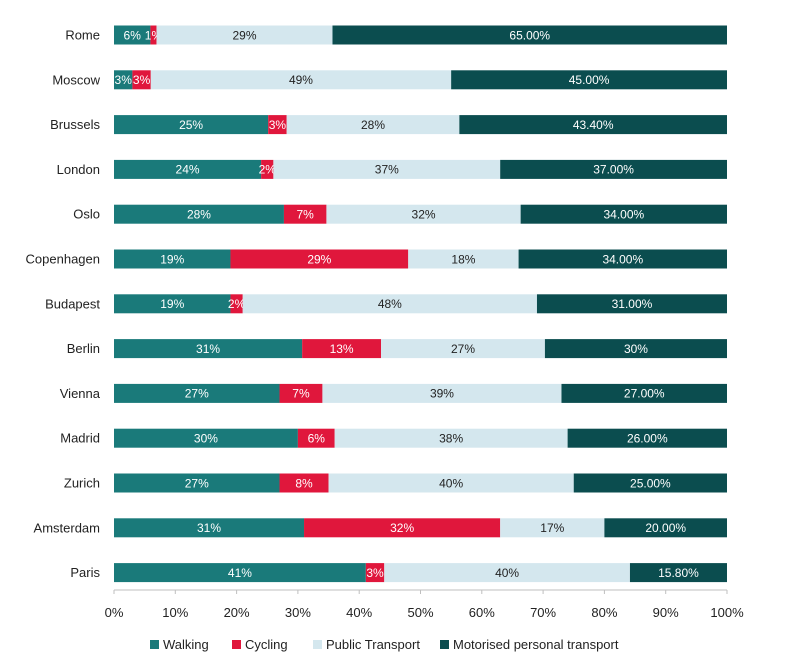 The image size is (800, 672). I want to click on data-label: 32%, so click(424, 215).